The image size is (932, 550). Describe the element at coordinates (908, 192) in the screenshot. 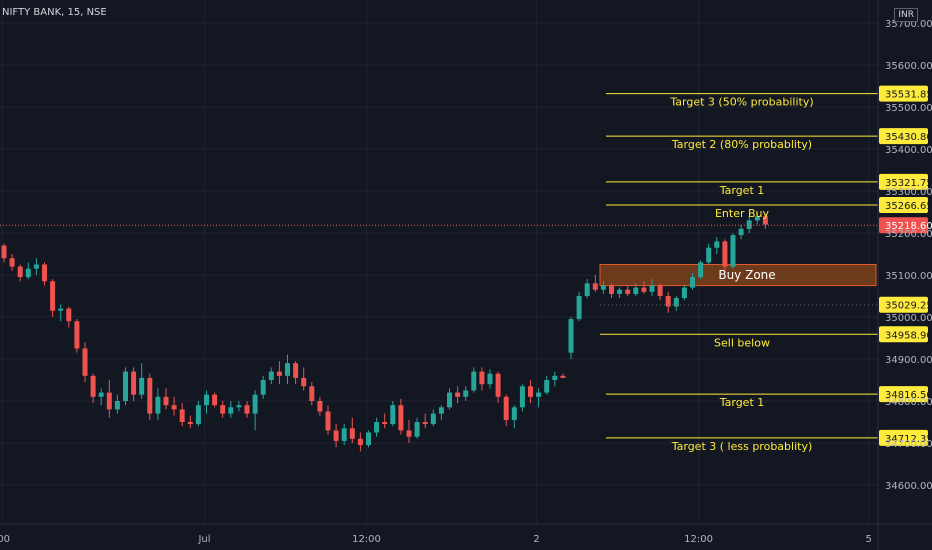

I see `price-tick-label: 35300.00` at that location.